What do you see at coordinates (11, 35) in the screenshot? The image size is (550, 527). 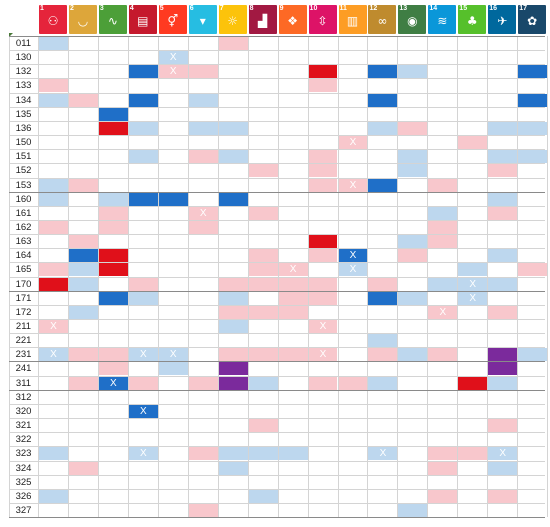 I see `corner-marker` at bounding box center [11, 35].